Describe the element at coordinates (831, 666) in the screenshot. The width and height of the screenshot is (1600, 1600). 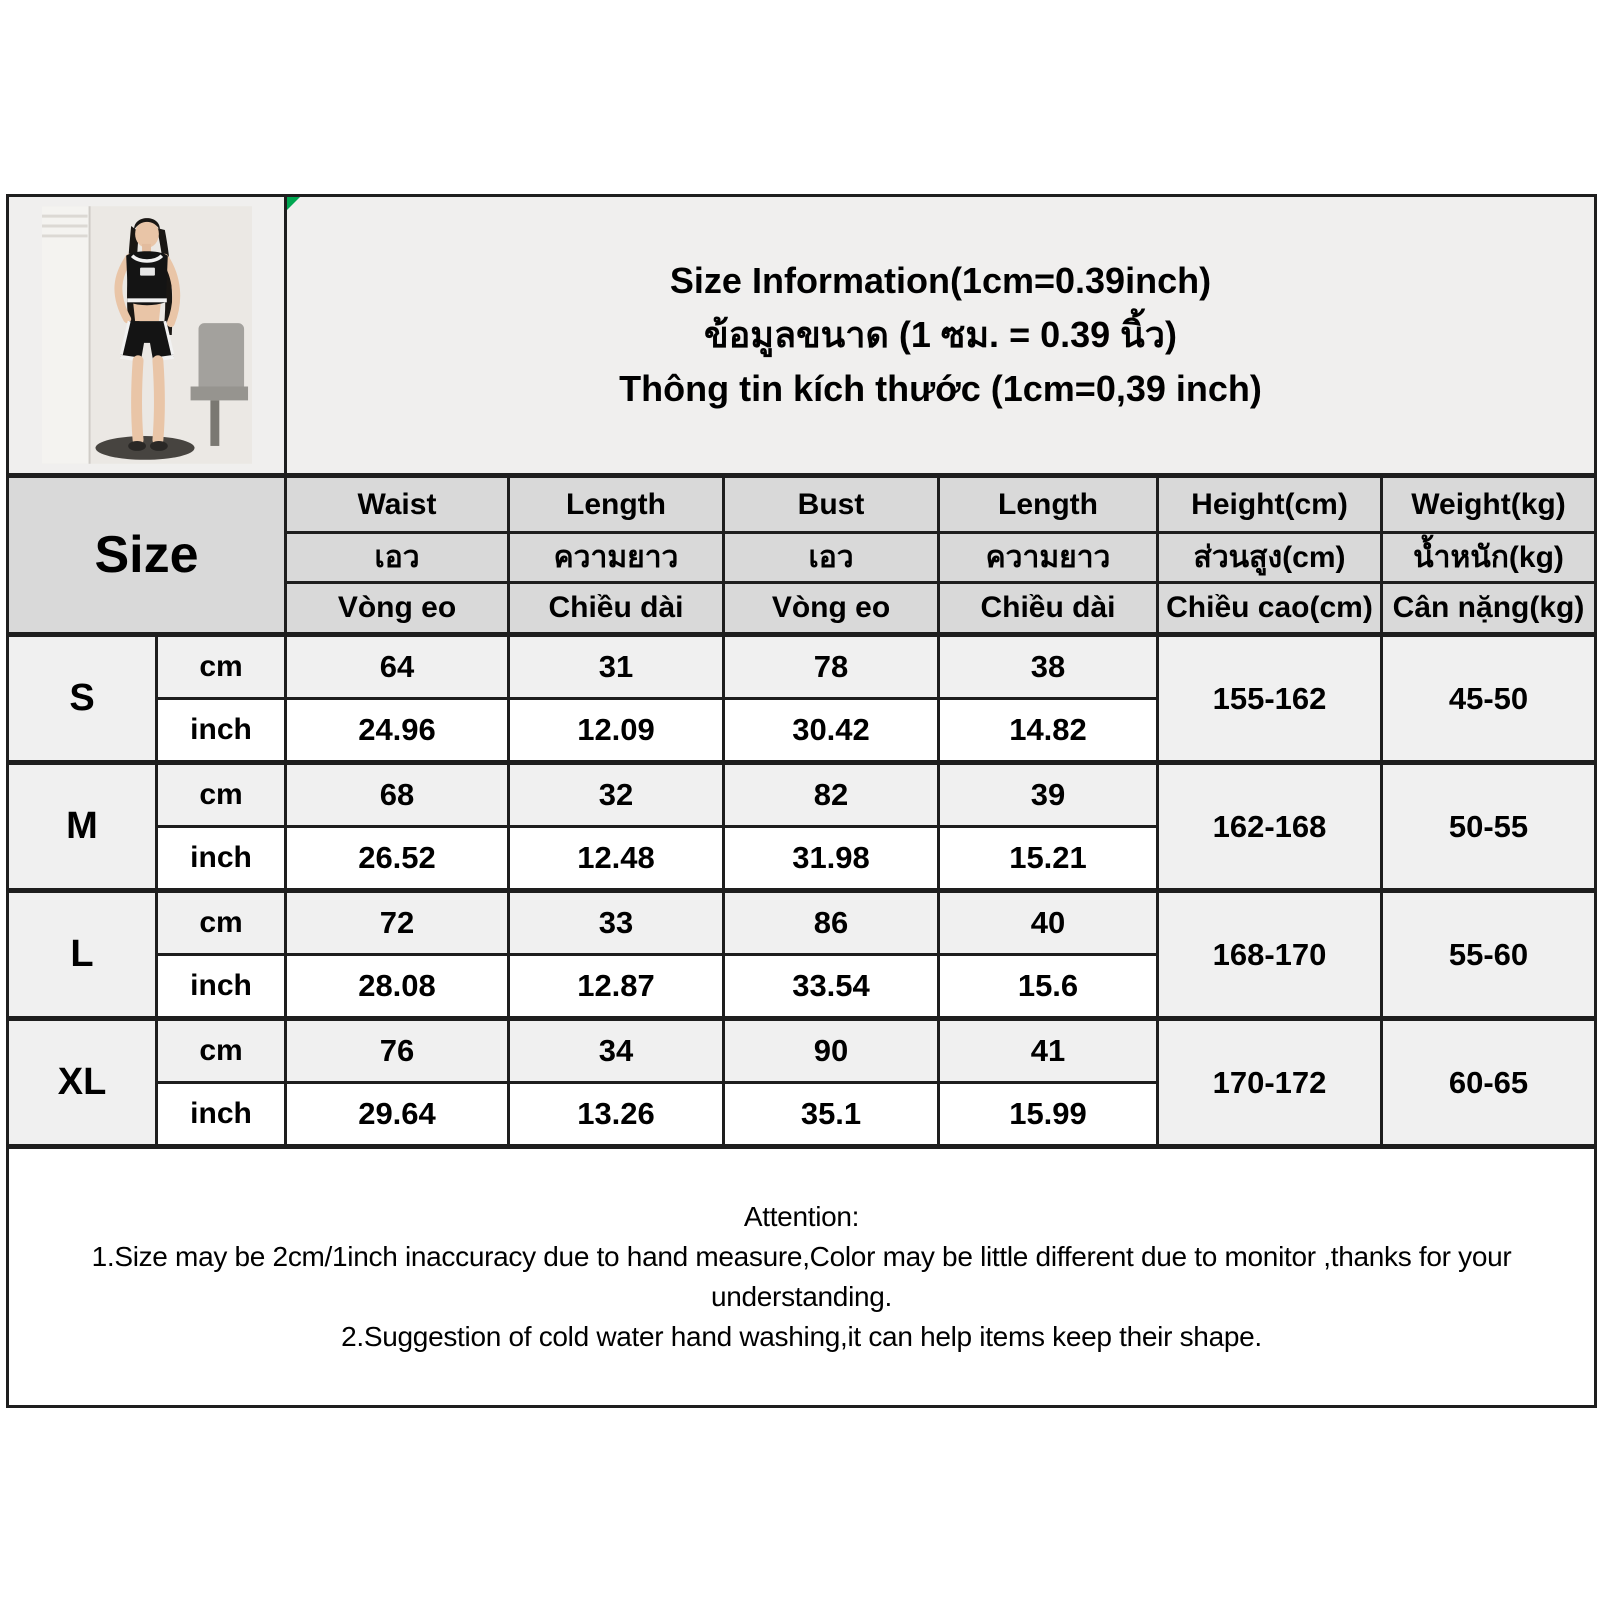
I see `cell-s-cm-bust: 78` at that location.